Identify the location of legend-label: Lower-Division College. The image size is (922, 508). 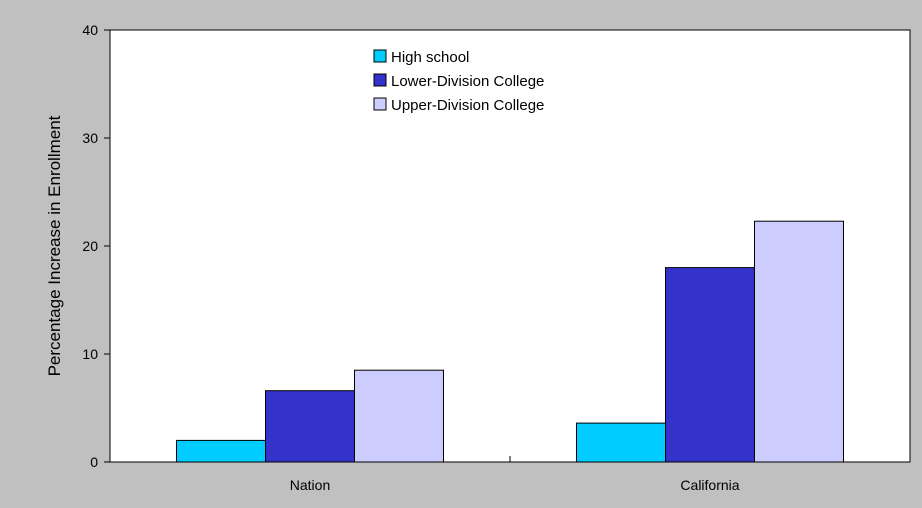
(467, 81).